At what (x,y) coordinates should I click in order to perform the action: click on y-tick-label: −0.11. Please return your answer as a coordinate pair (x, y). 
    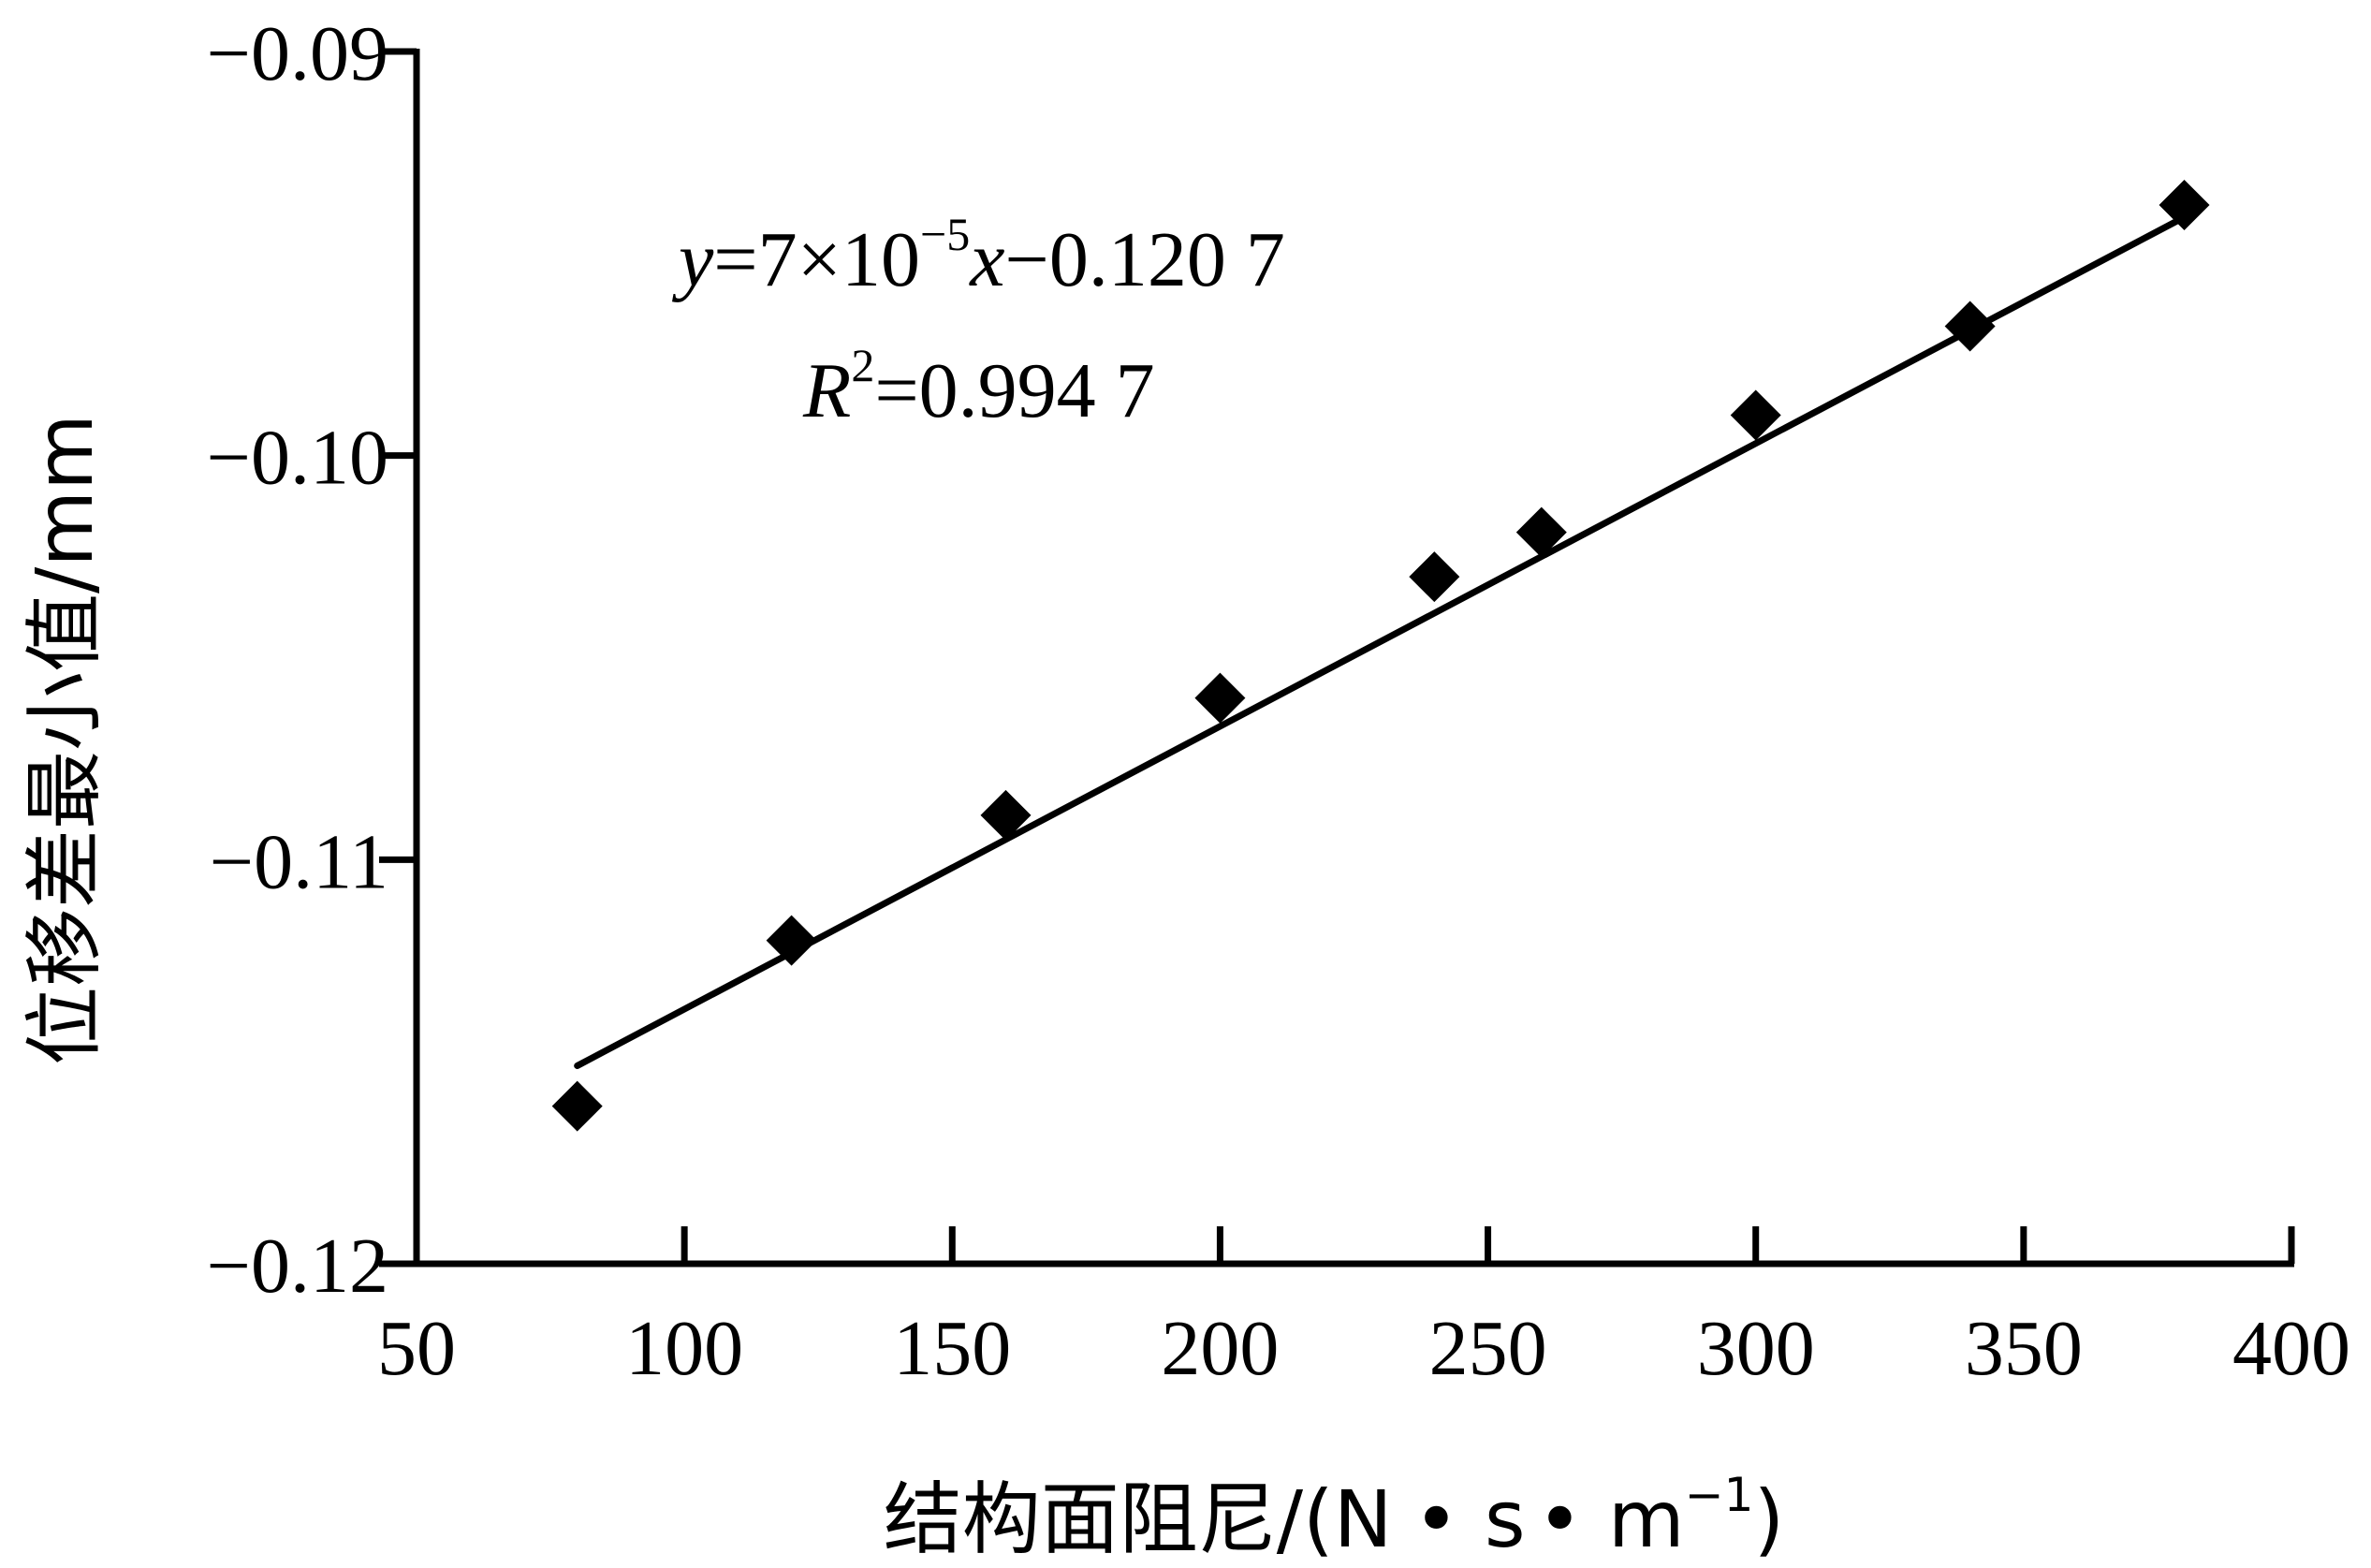
    Looking at the image, I should click on (299, 862).